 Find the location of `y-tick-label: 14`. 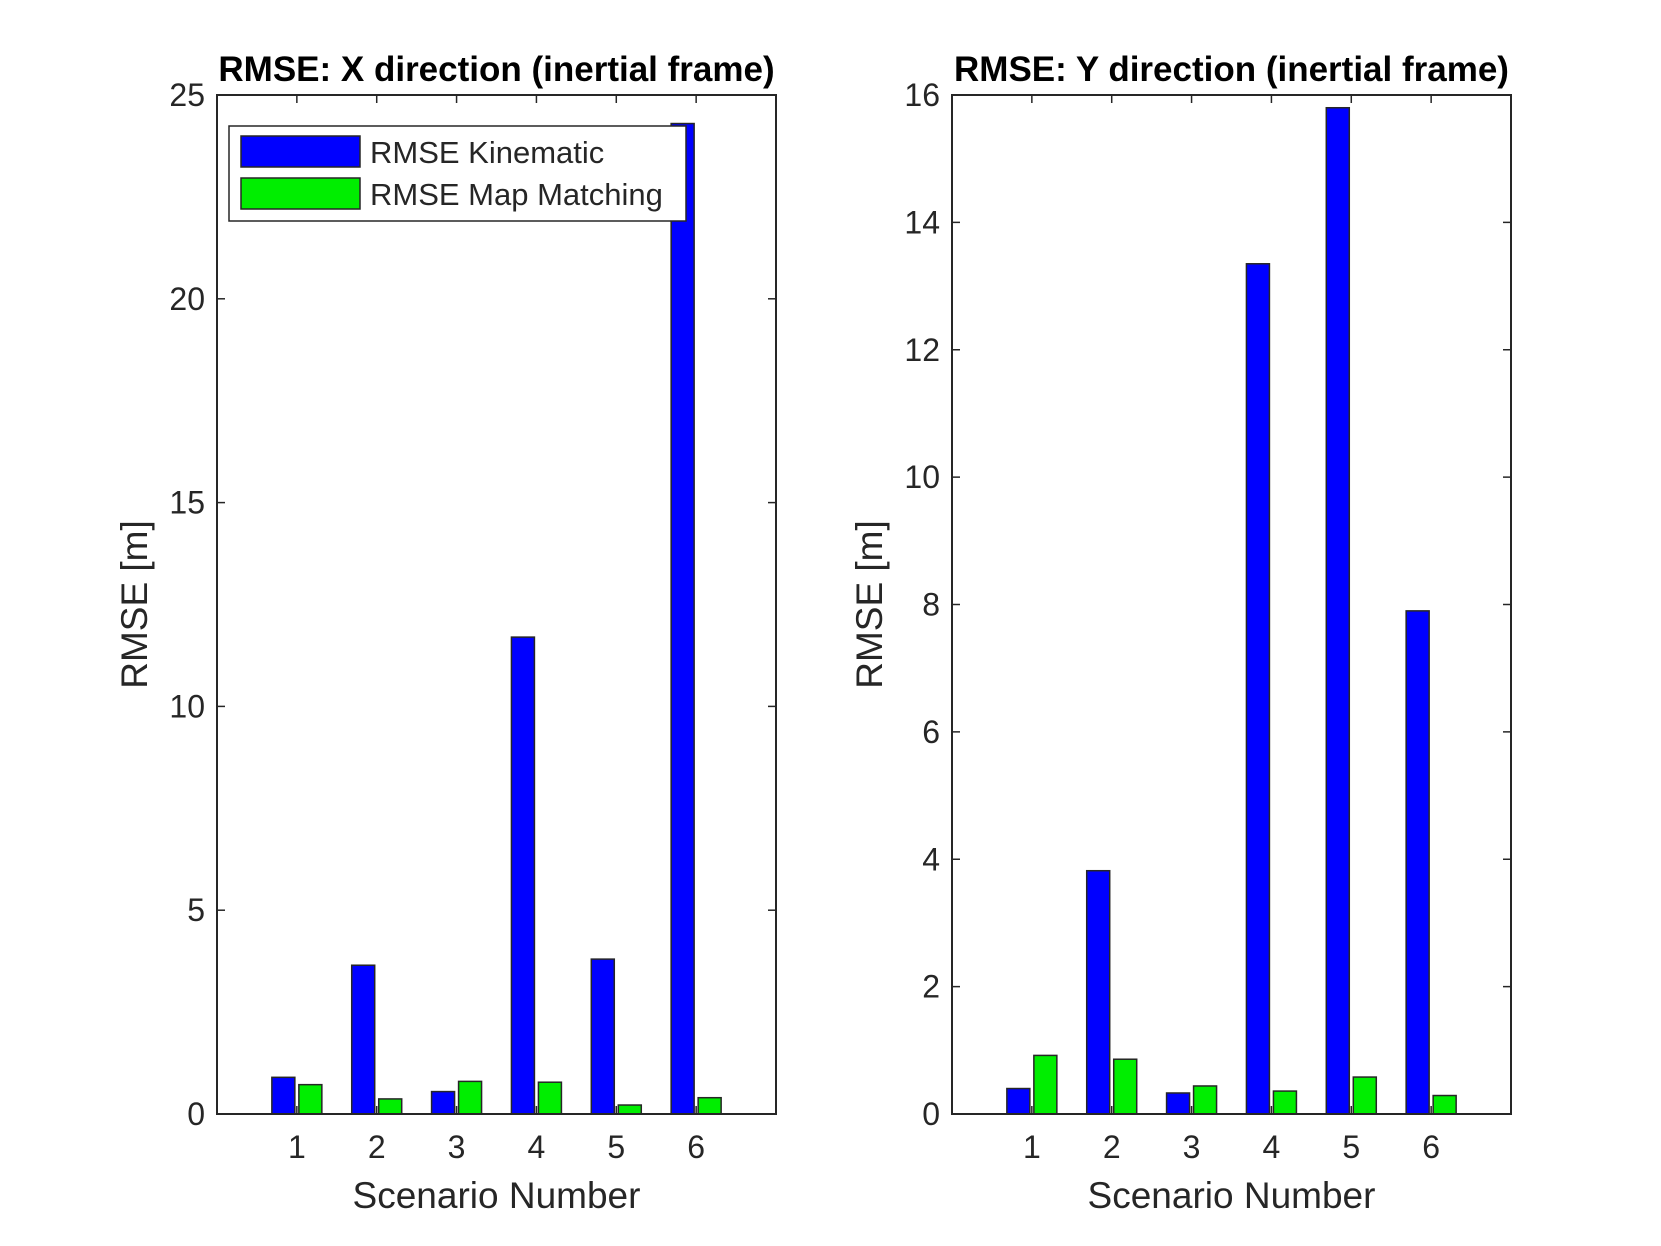

y-tick-label: 14 is located at coordinates (922, 222).